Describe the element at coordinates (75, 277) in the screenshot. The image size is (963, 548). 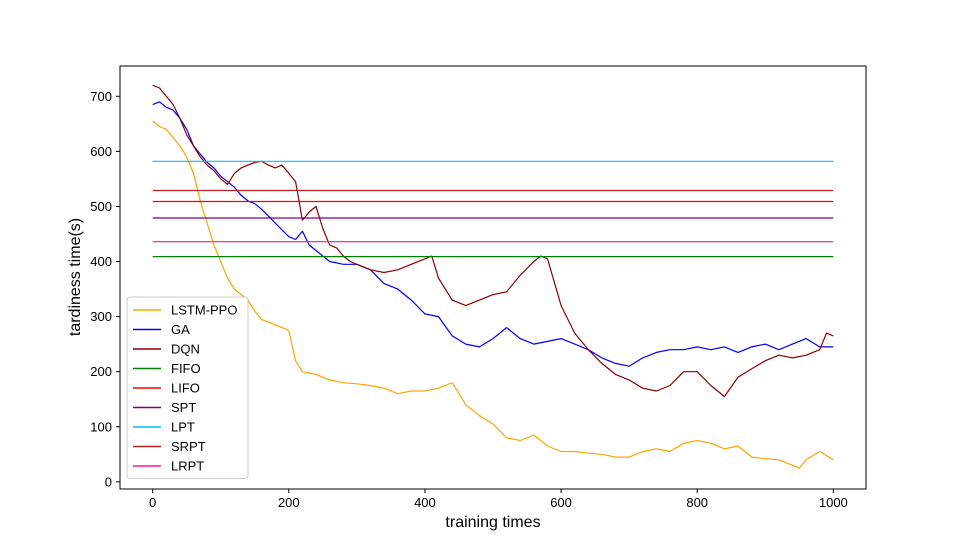
I see `y-axis-label: tardiness time(s)` at that location.